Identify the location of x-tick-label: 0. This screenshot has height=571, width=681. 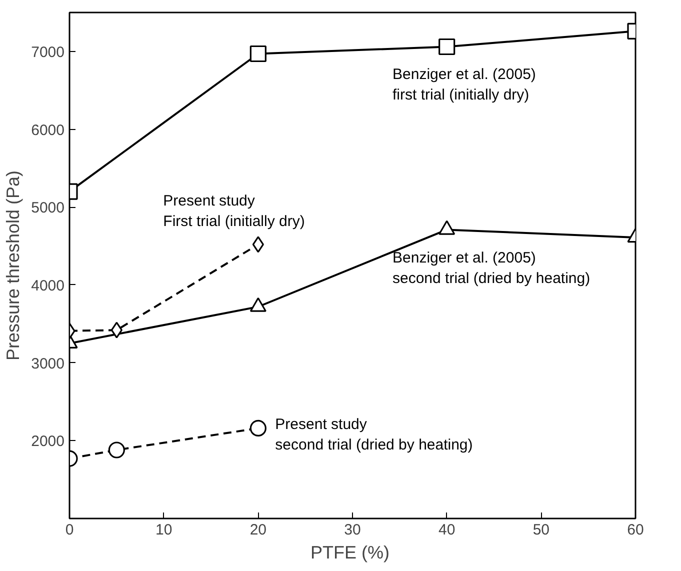
(69, 530).